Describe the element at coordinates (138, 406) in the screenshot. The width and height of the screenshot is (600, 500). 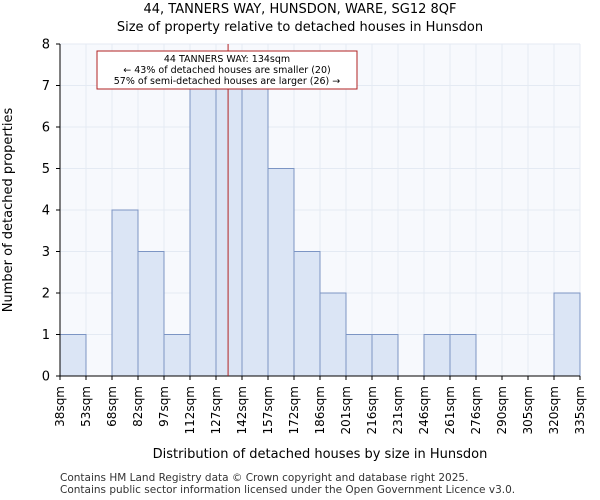
I see `x-tick-label: 82sqm` at that location.